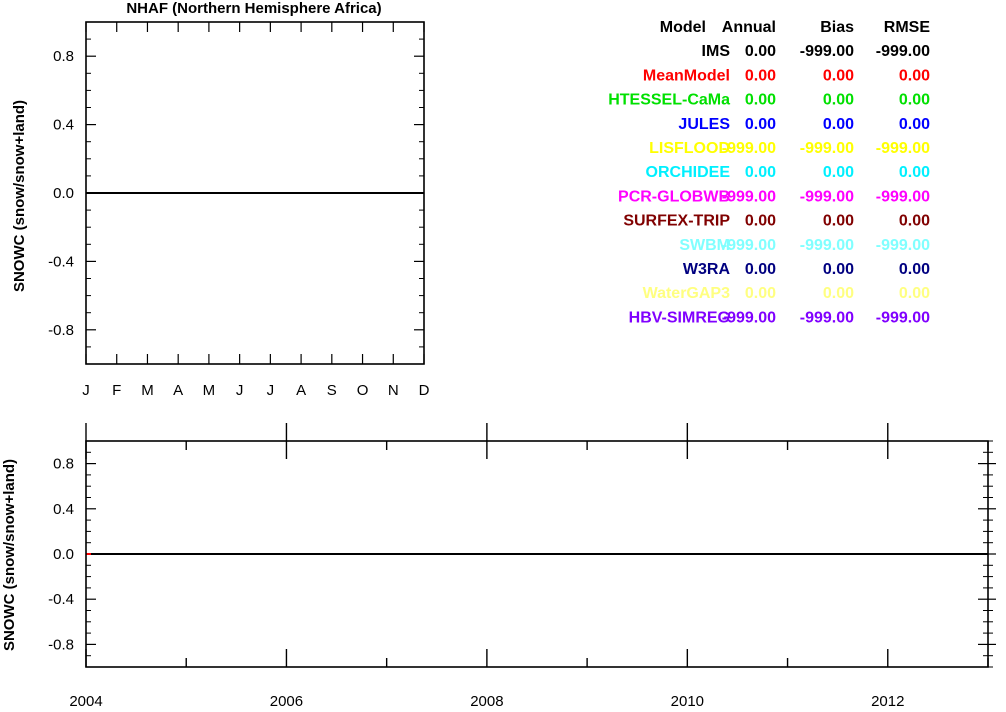 This screenshot has width=1006, height=712. Describe the element at coordinates (61, 330) in the screenshot. I see `top-y-tick-label: -0.8` at that location.